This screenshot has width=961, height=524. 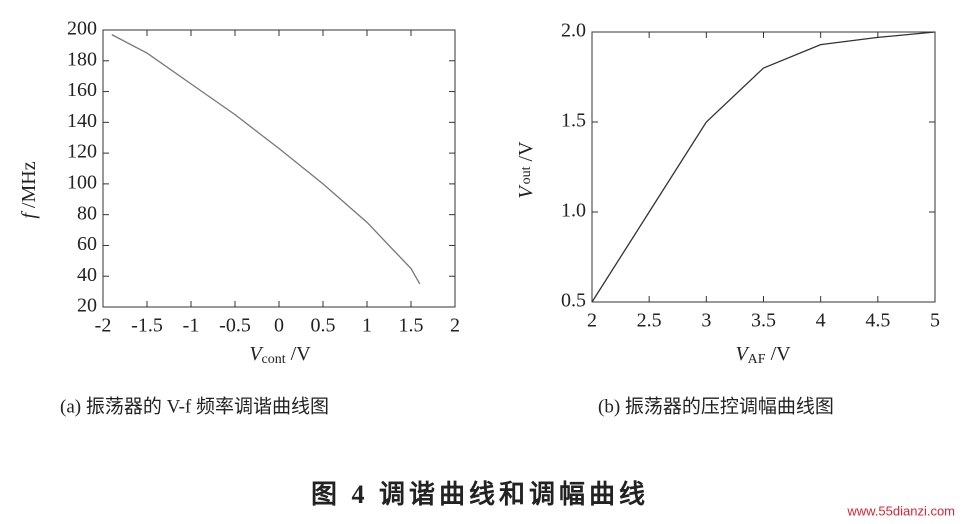 What do you see at coordinates (573, 31) in the screenshot?
I see `y-tick-label: 2.0` at bounding box center [573, 31].